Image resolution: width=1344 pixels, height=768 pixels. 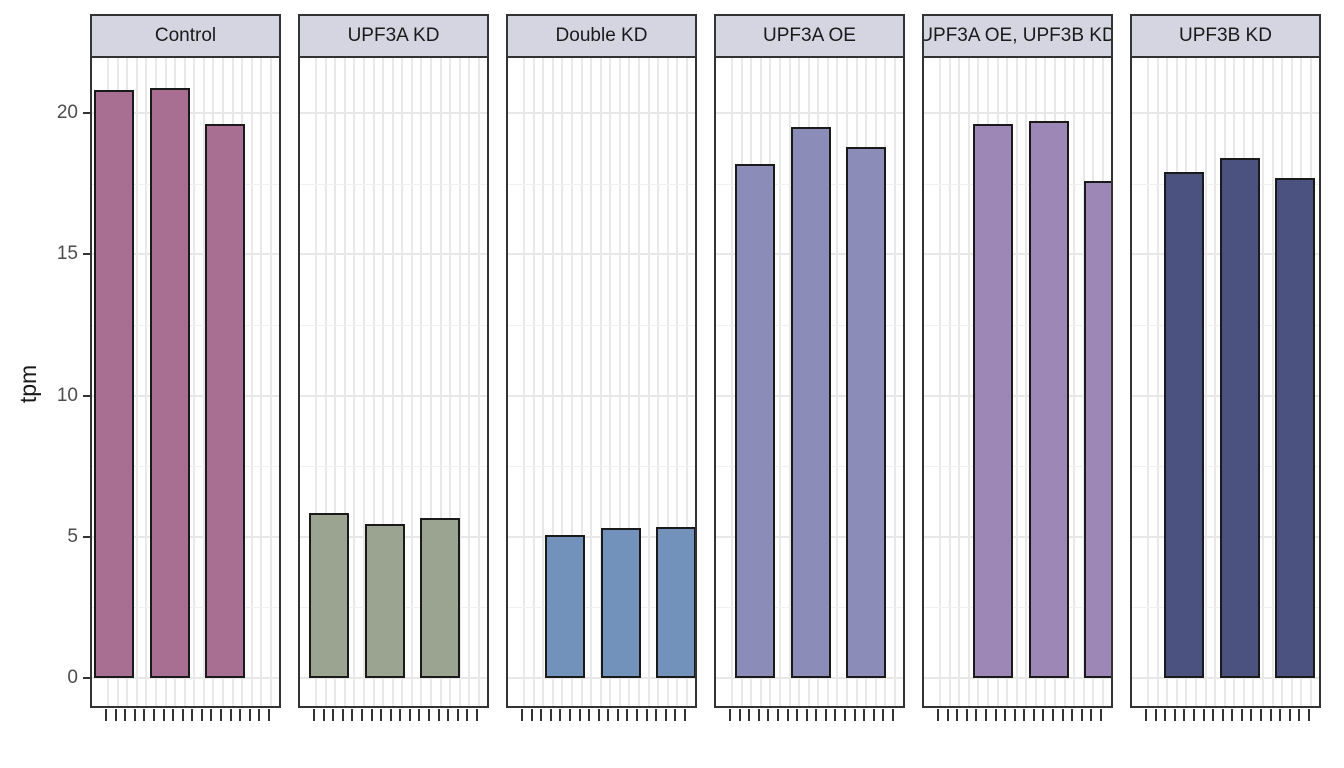 I want to click on facet-panel-body, so click(x=809, y=383).